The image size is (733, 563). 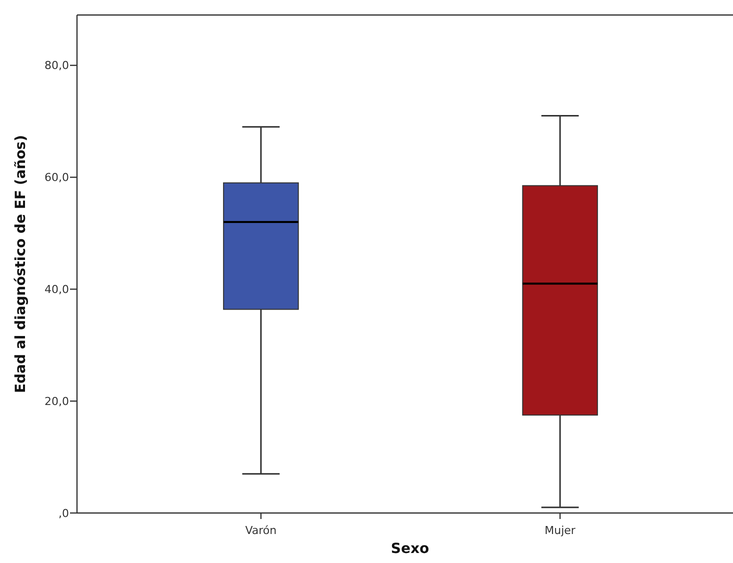 I want to click on x-tick-label: Mujer, so click(x=560, y=530).